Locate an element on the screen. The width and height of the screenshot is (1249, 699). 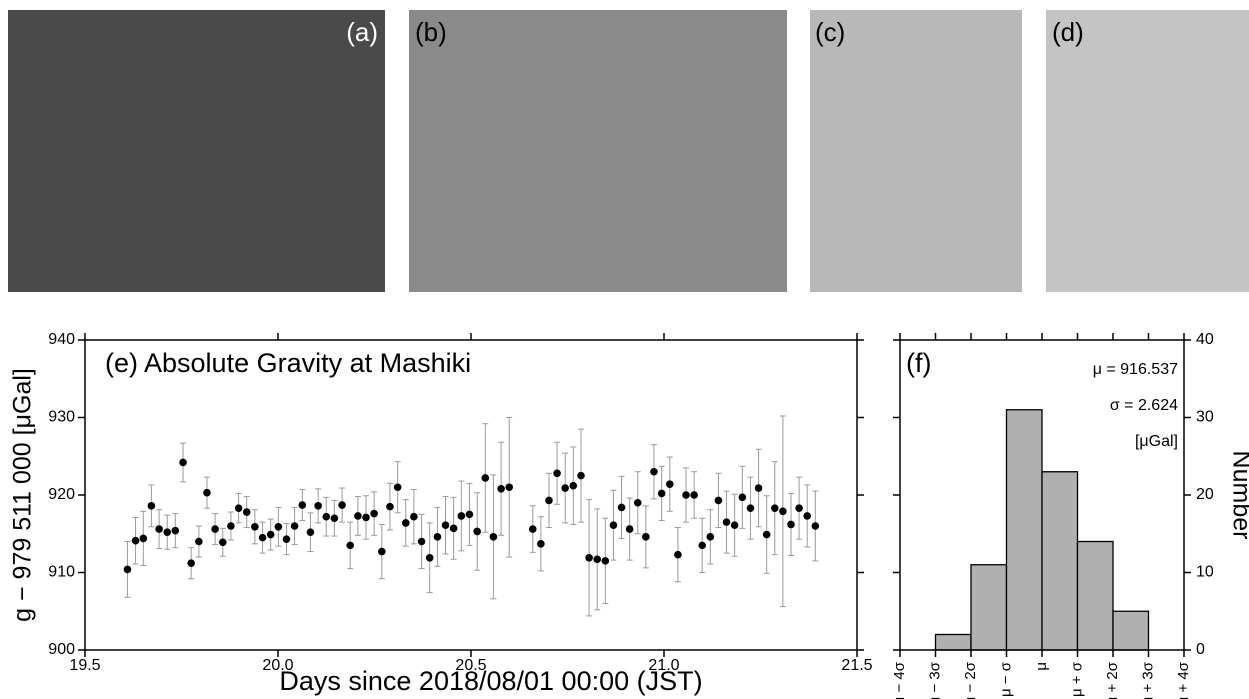
y-tick-label: 900 is located at coordinates (61, 649).